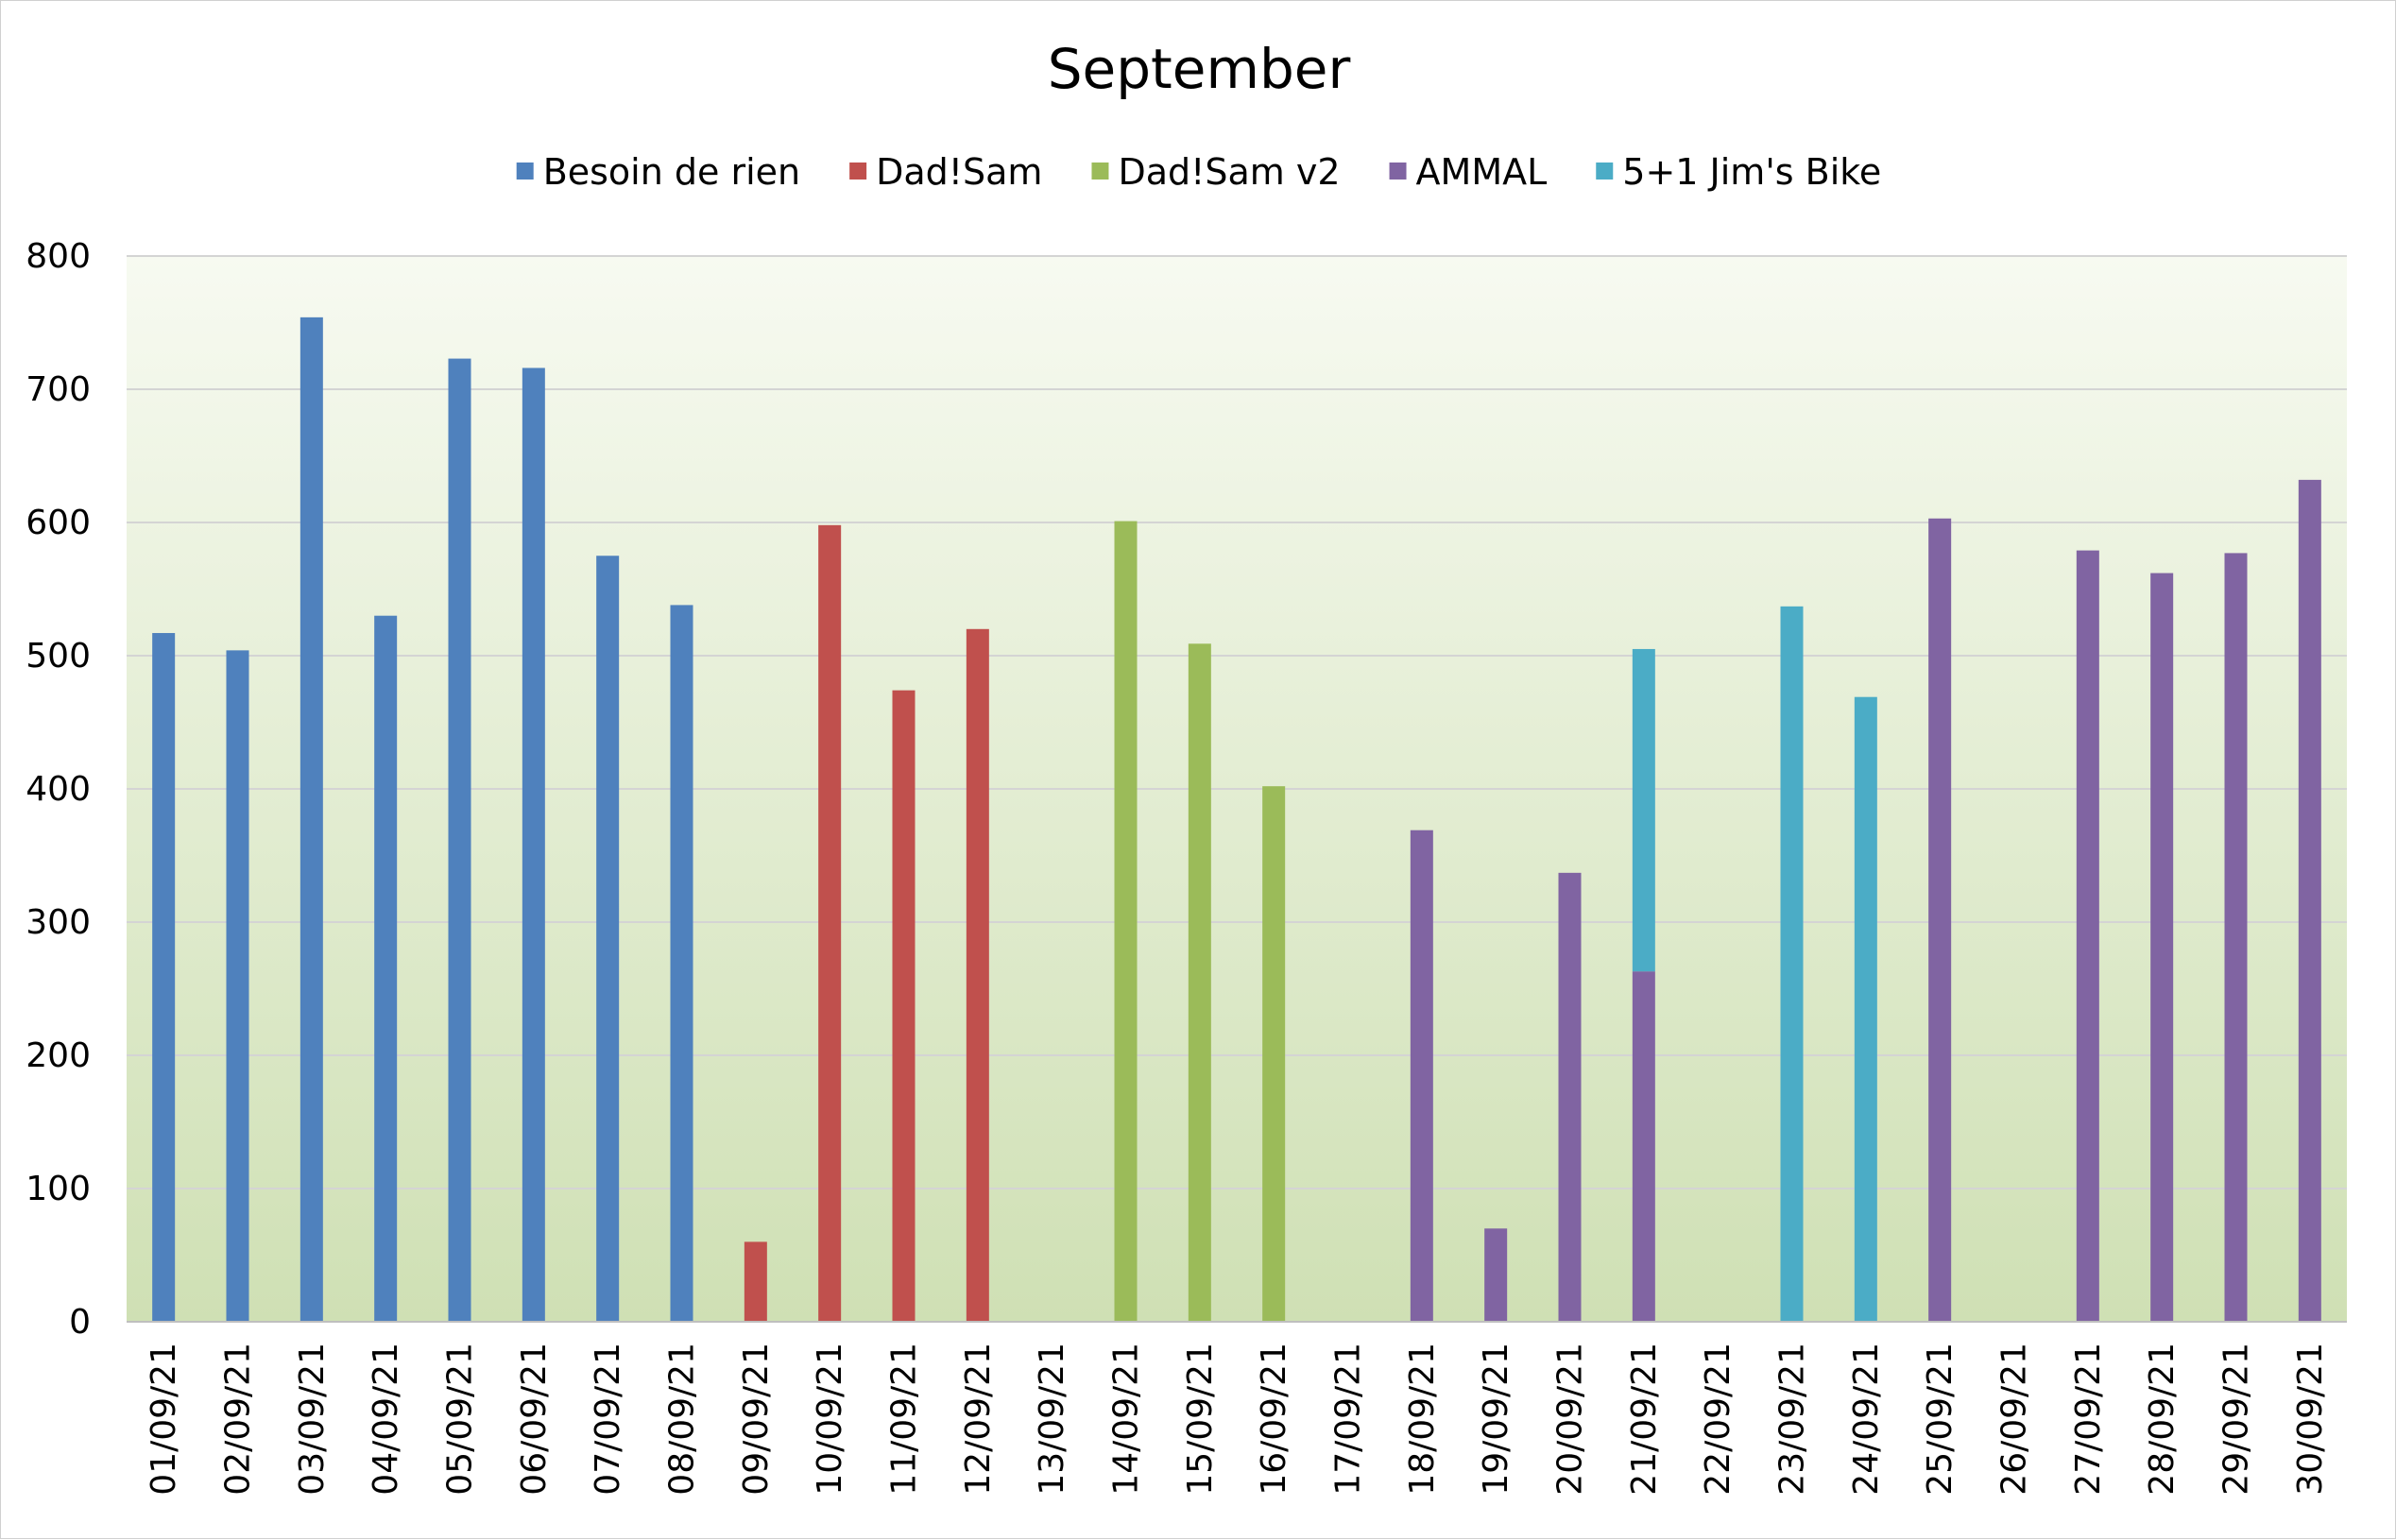 Image resolution: width=2396 pixels, height=1540 pixels. What do you see at coordinates (1644, 1420) in the screenshot?
I see `x-tick-label: 21/09/21` at bounding box center [1644, 1420].